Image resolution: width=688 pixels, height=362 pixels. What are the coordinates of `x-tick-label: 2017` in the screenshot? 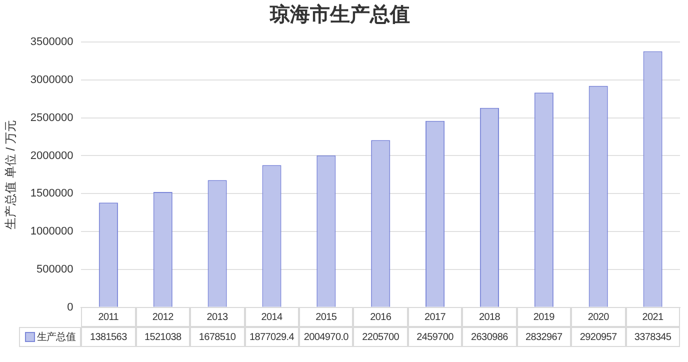 It's located at (435, 317).